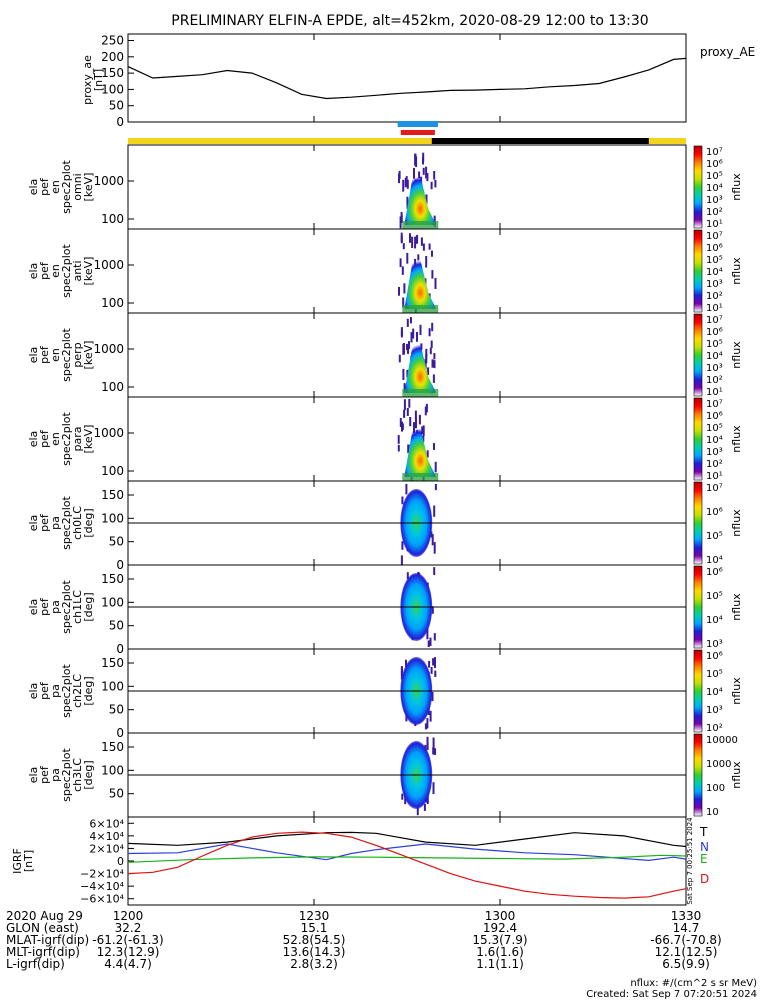 The image size is (775, 1000). What do you see at coordinates (116, 106) in the screenshot?
I see `ae-ytick-label: 50` at bounding box center [116, 106].